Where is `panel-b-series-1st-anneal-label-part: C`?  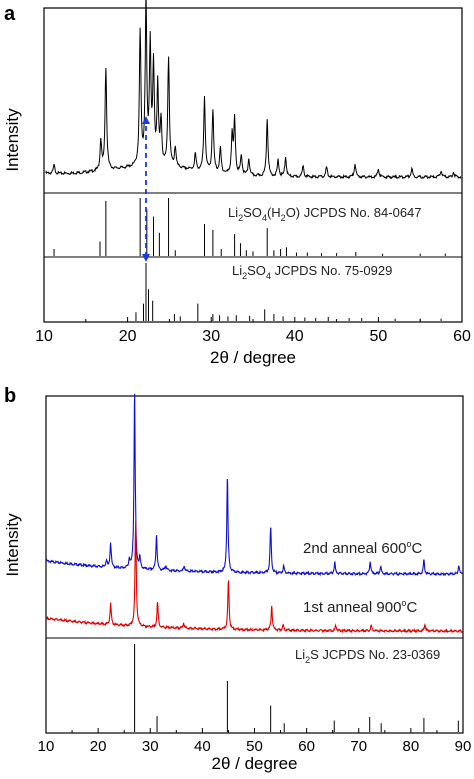
panel-b-series-1st-anneal-label-part: C is located at coordinates (411, 607).